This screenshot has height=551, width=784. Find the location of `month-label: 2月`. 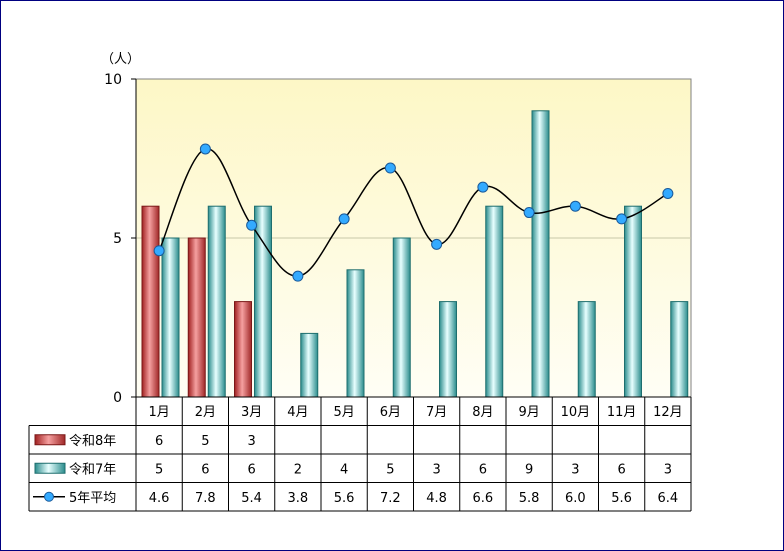

month-label: 2月 is located at coordinates (205, 412).